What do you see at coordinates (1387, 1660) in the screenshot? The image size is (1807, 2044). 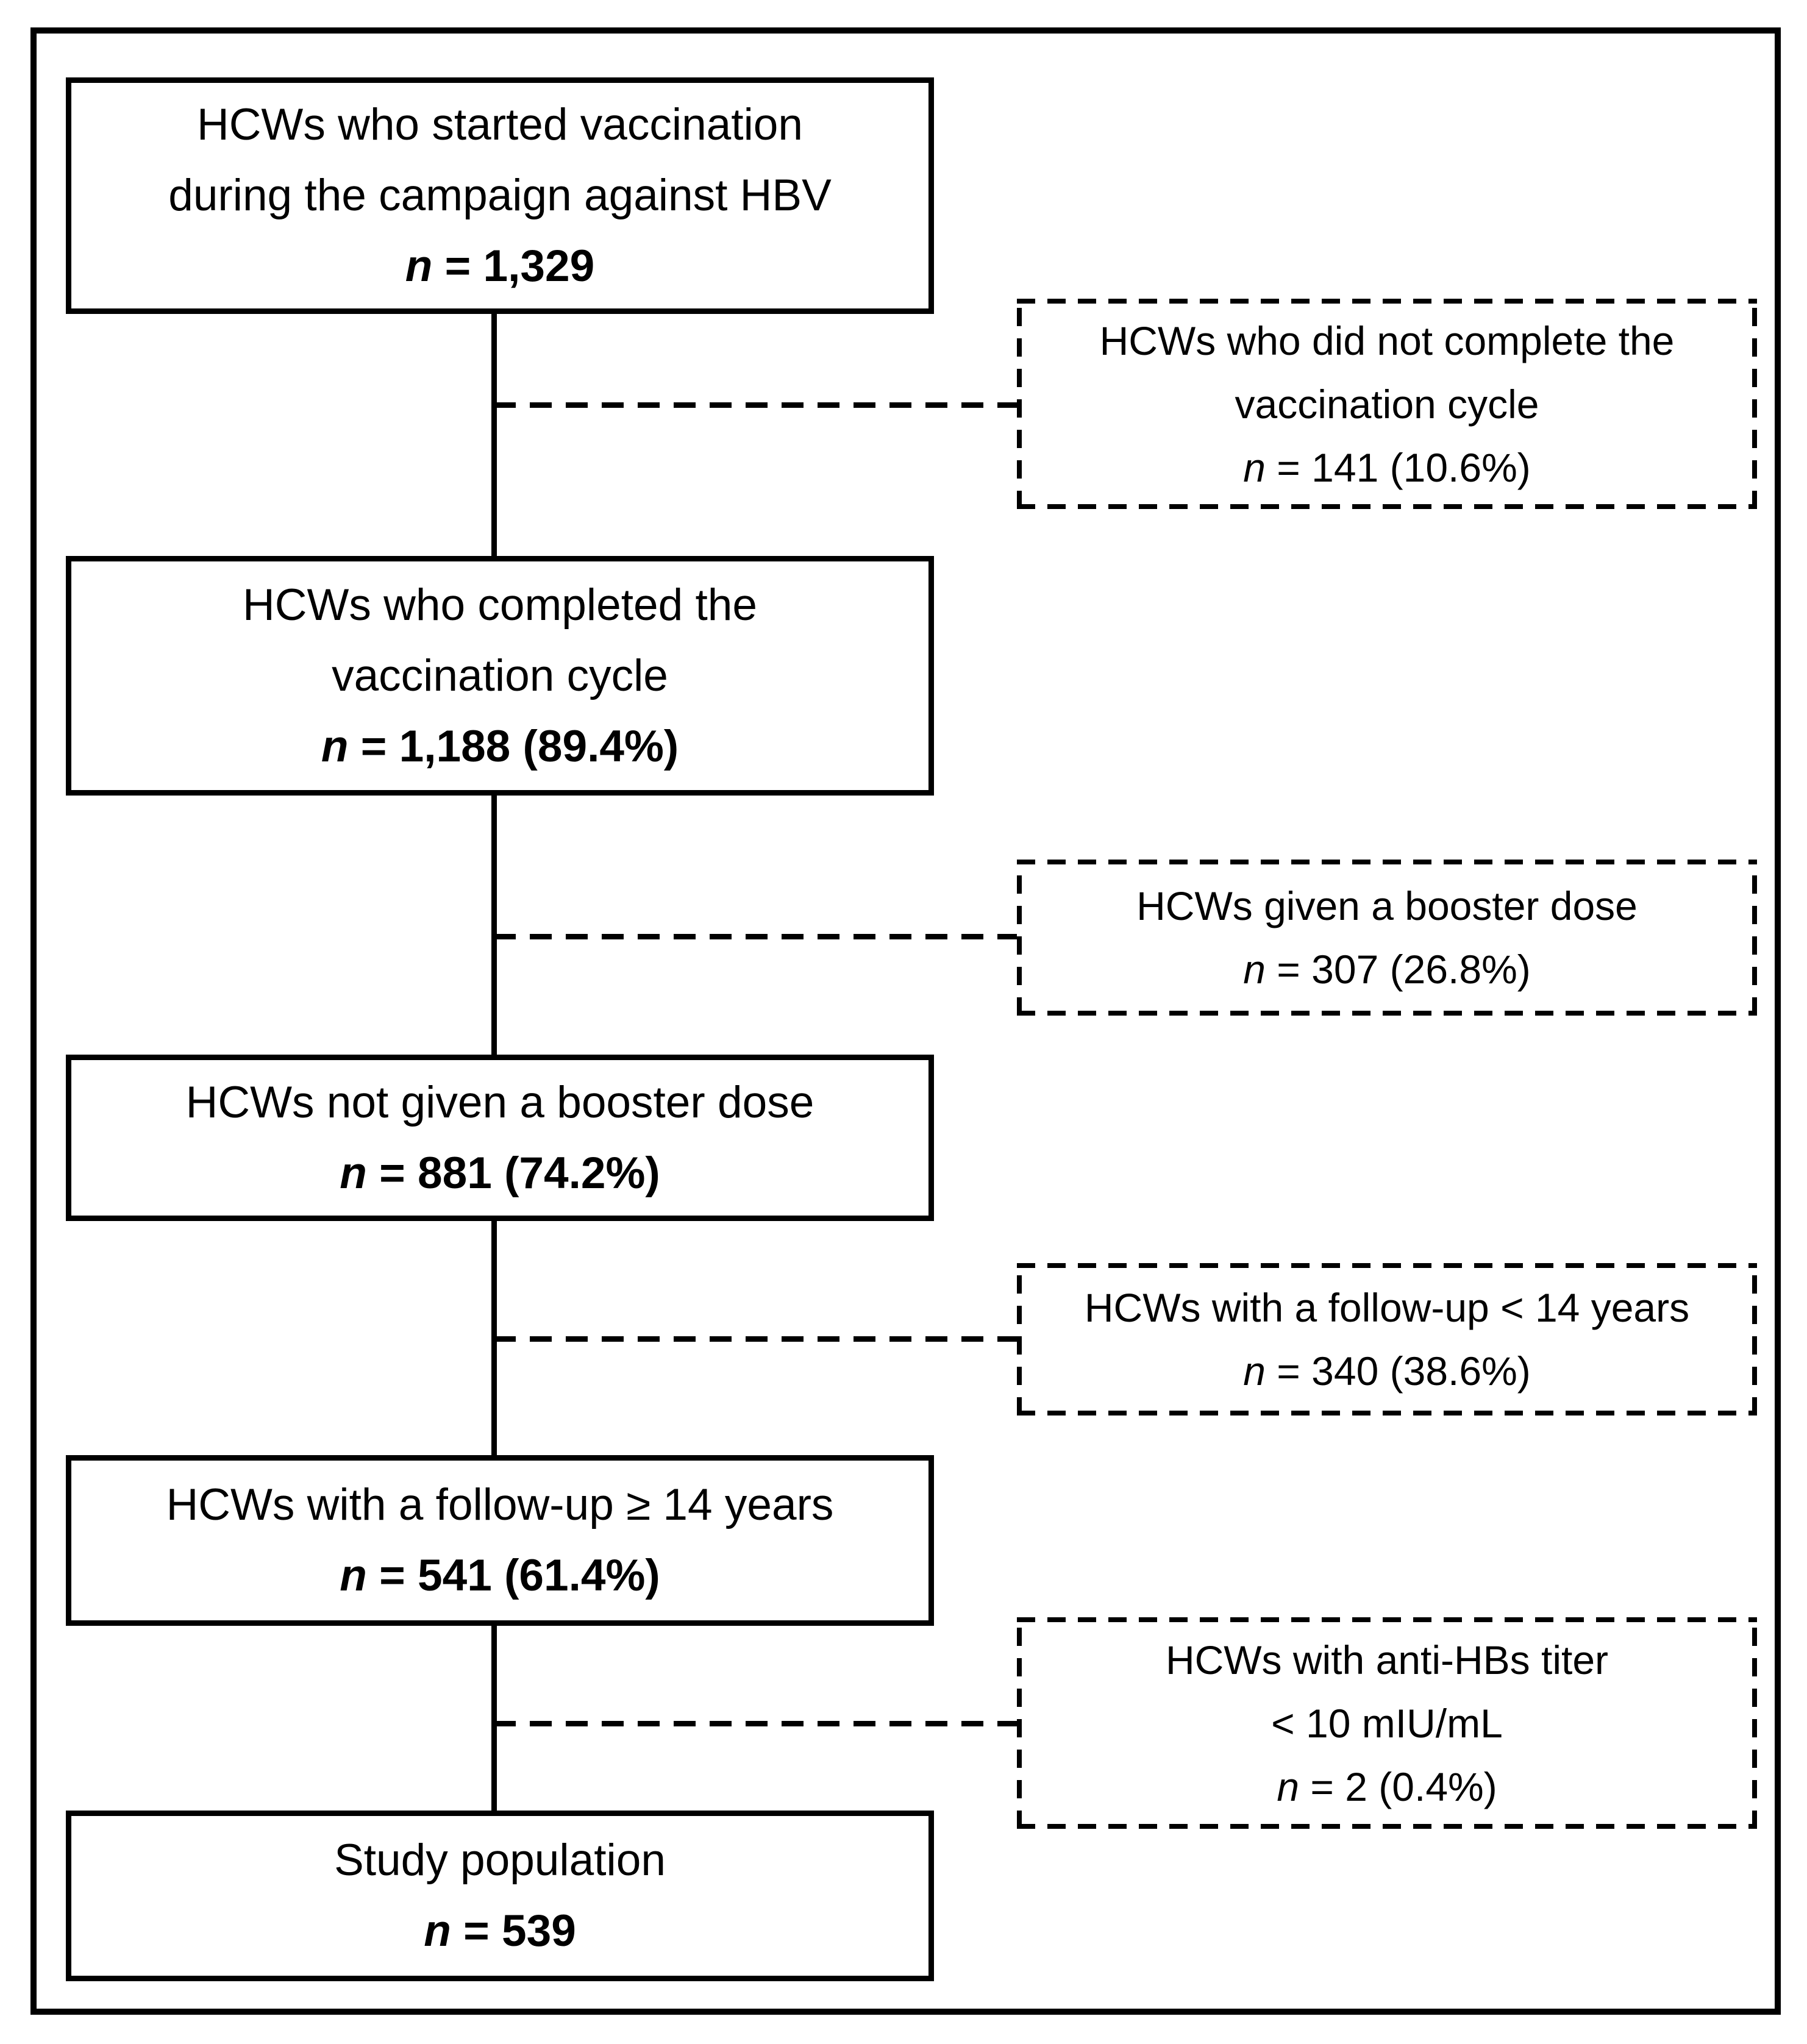 I see `box-text-line: HCWs with anti-HBs titer` at bounding box center [1387, 1660].